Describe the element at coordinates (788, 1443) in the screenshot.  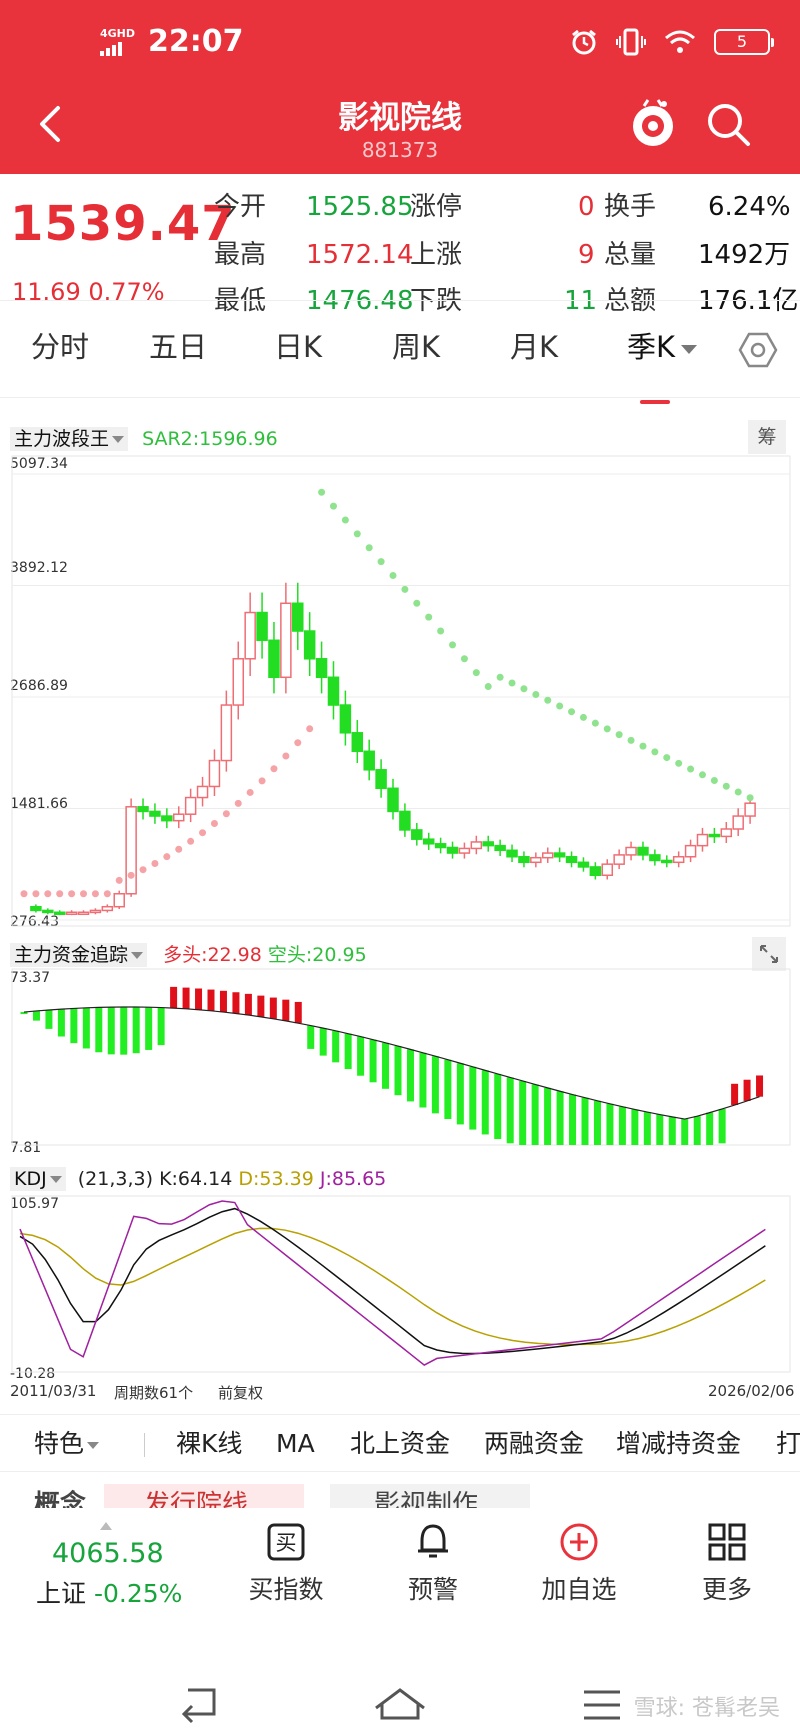
I see `feature-more-cut: 打` at that location.